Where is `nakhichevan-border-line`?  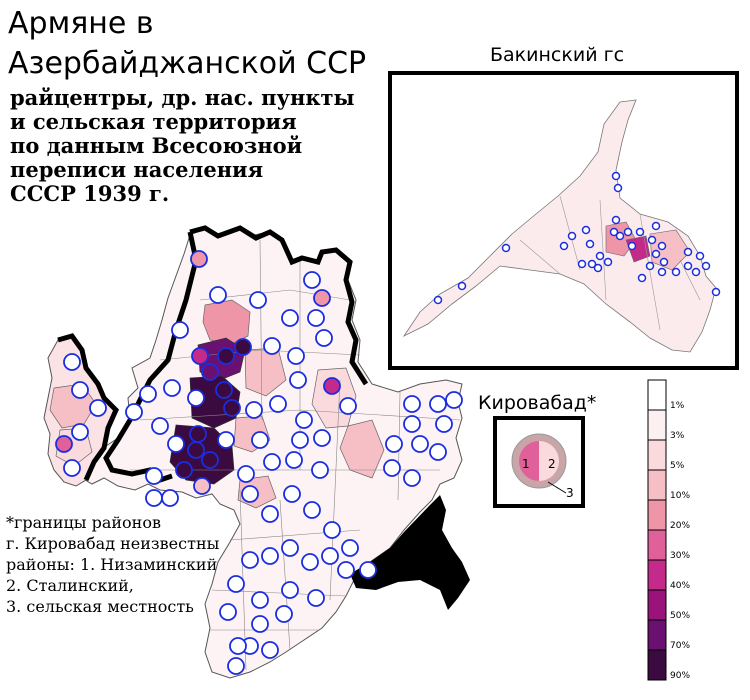 nakhichevan-border-line is located at coordinates (88, 407).